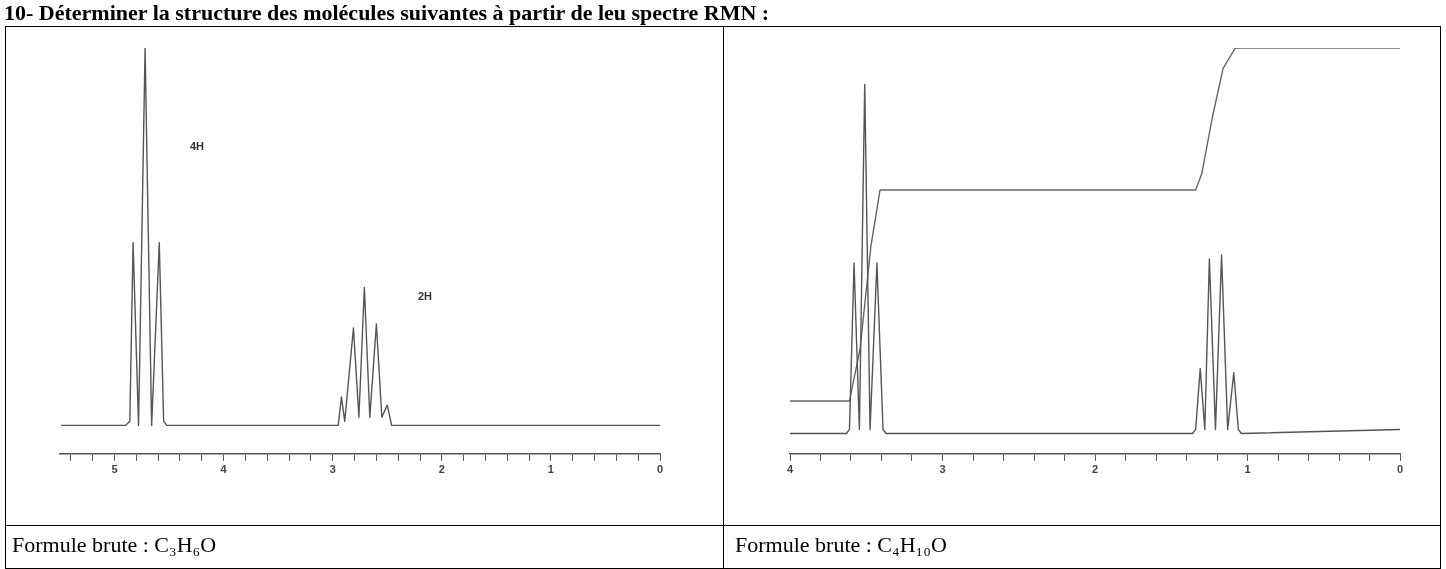 The width and height of the screenshot is (1446, 569). I want to click on x-tick-label: 5, so click(114, 469).